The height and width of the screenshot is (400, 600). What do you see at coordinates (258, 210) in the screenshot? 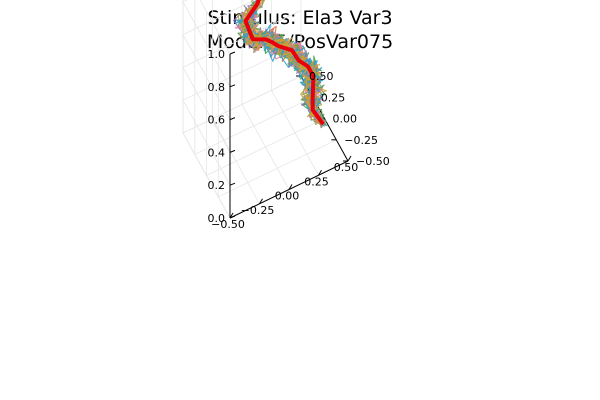
I see `x-tick-label-1: −0.25` at bounding box center [258, 210].